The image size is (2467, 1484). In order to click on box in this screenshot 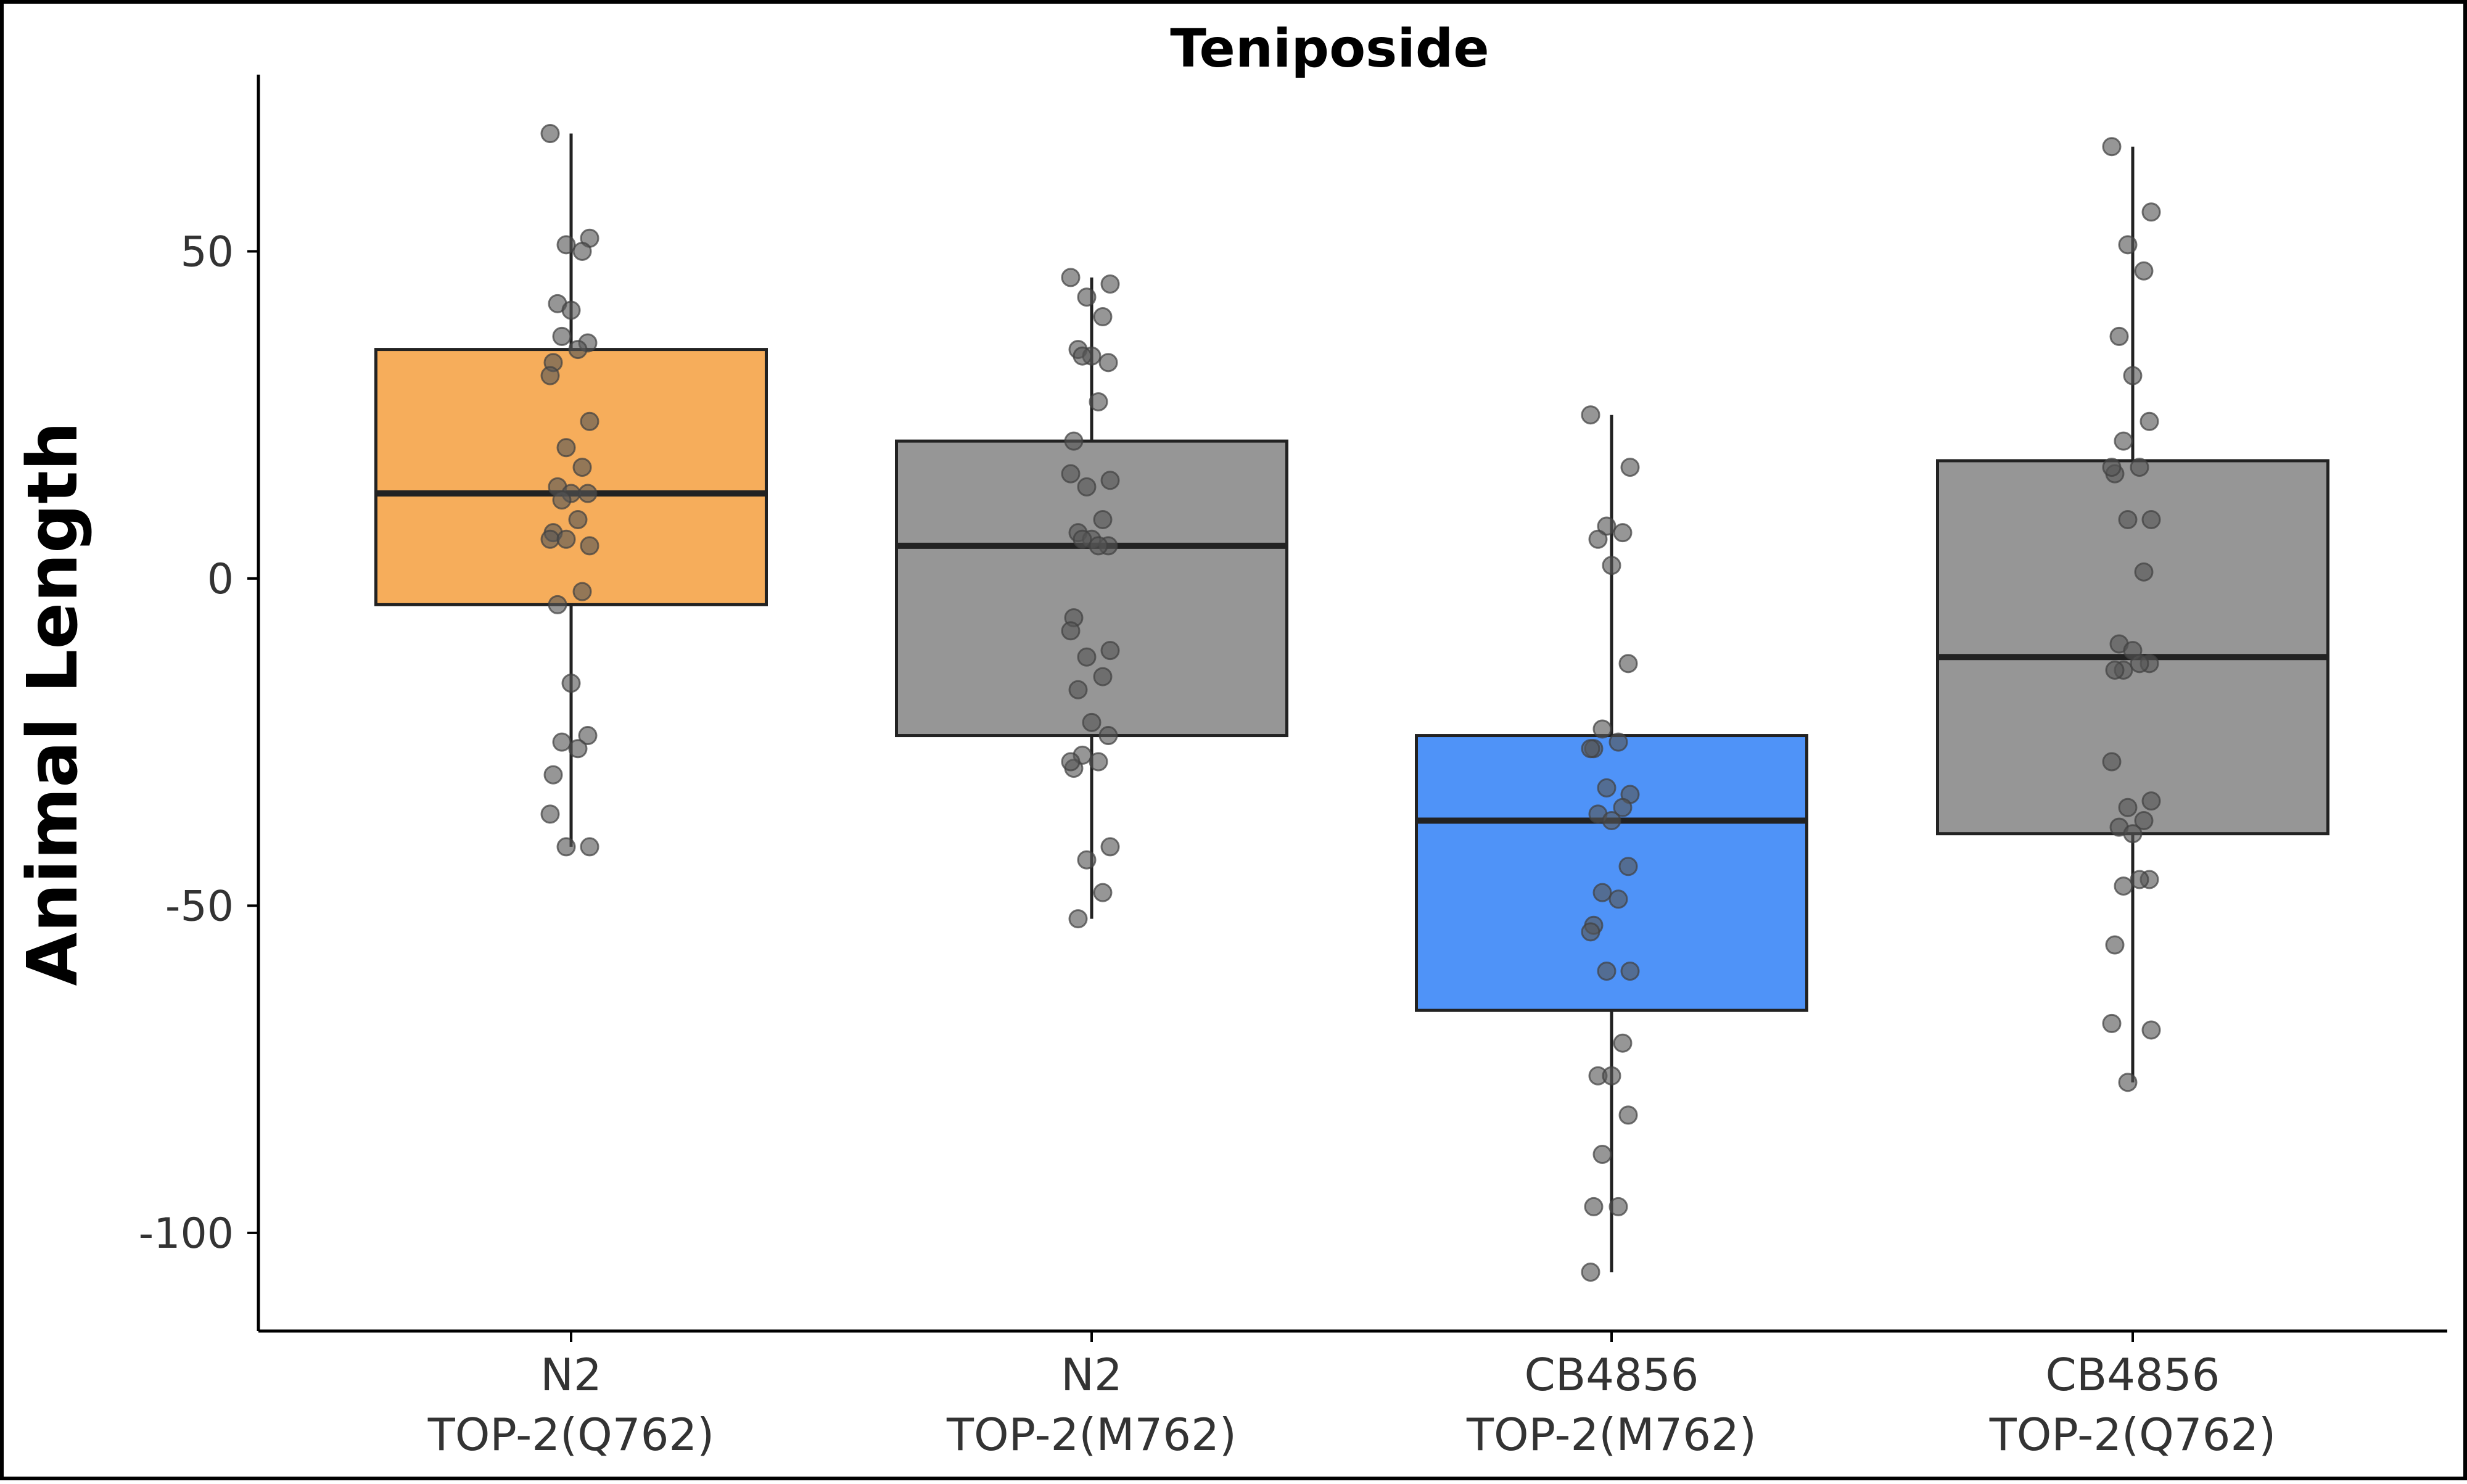, I will do `click(571, 477)`.